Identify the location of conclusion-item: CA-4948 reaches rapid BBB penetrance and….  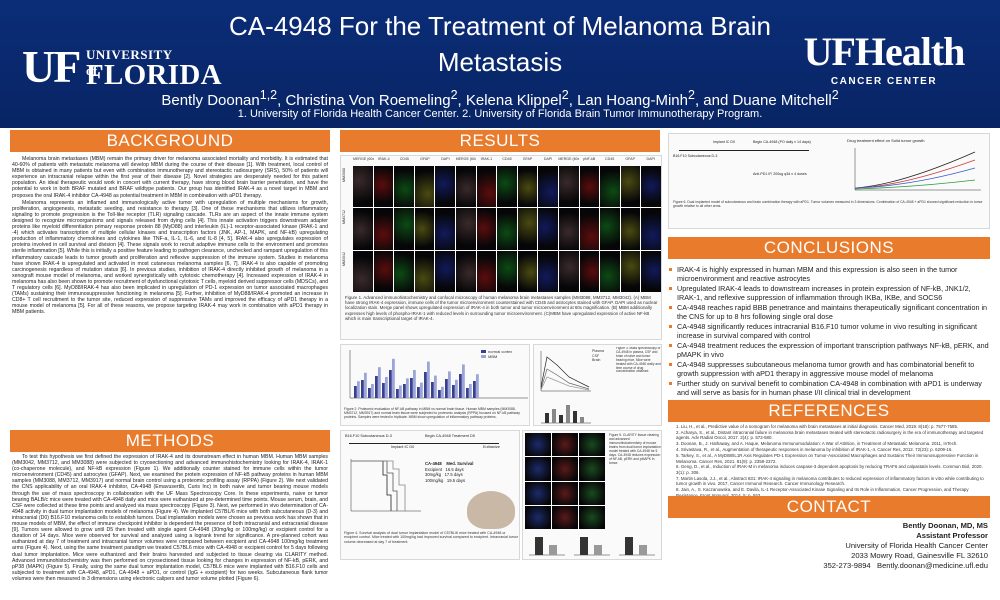
(829, 312).